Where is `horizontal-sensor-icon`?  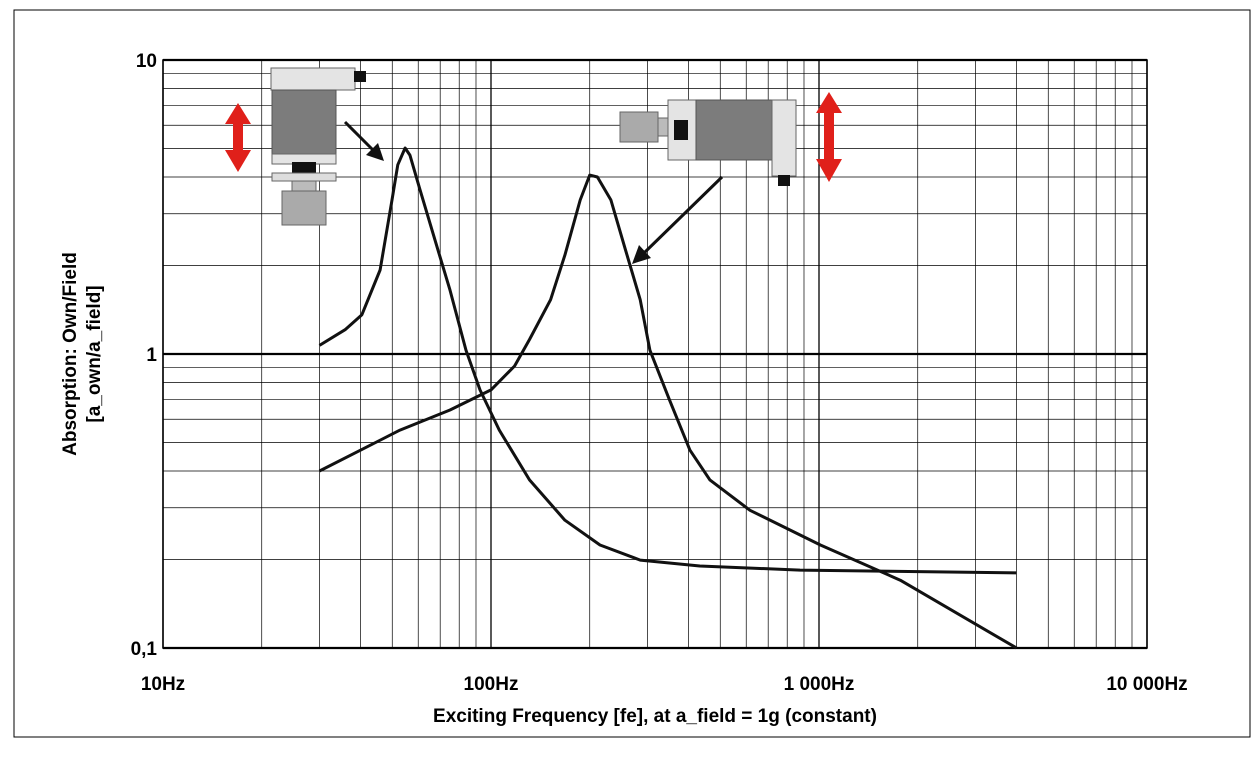
horizontal-sensor-icon is located at coordinates (708, 142).